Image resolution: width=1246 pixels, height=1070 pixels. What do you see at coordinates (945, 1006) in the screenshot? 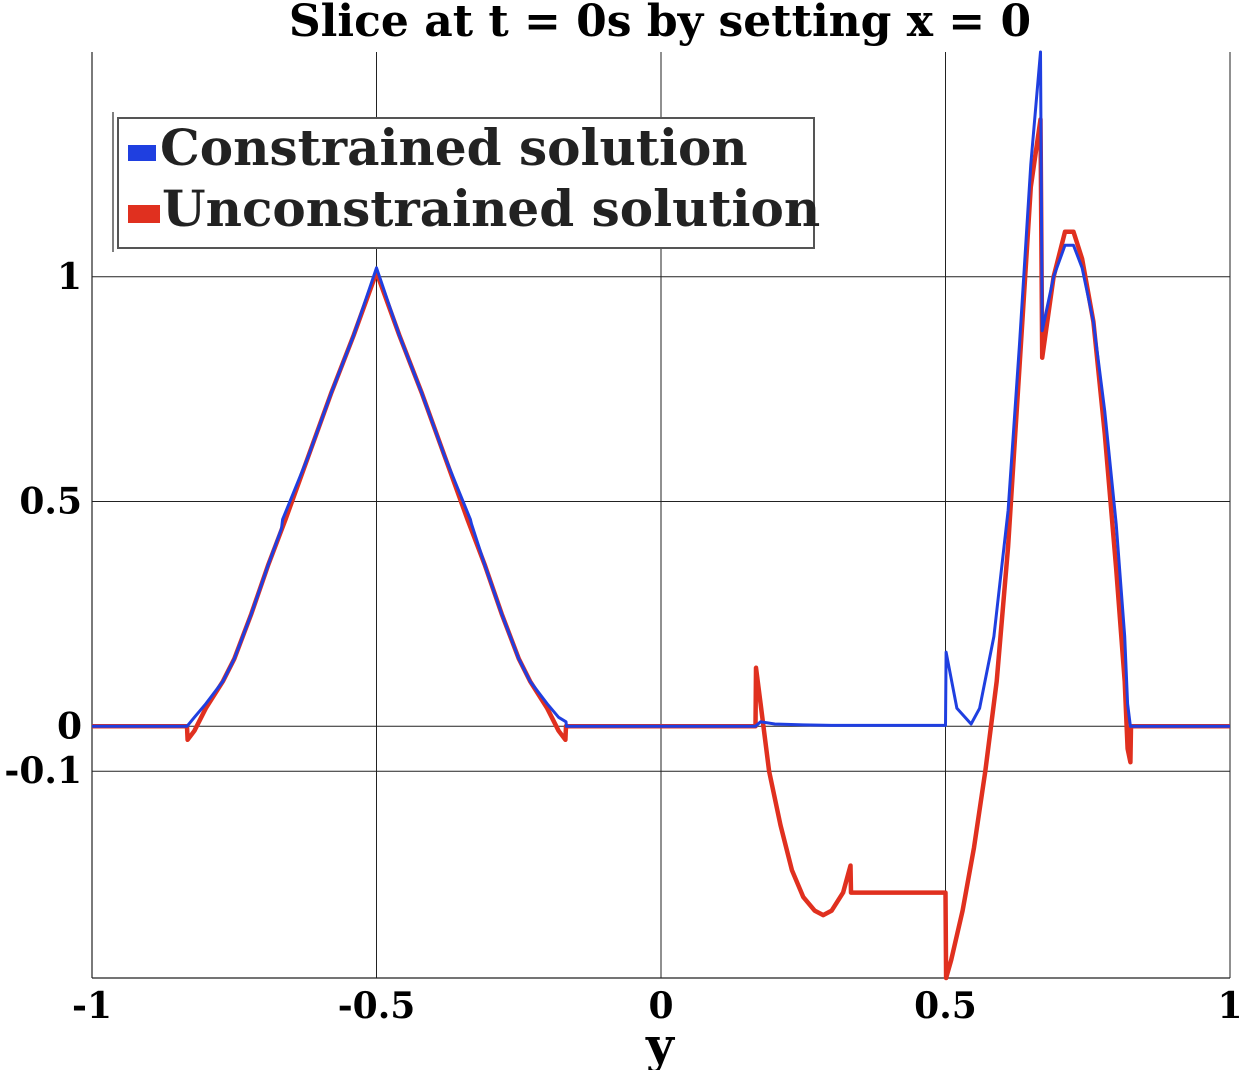
I see `x-tick-label: 0.5` at bounding box center [945, 1006].